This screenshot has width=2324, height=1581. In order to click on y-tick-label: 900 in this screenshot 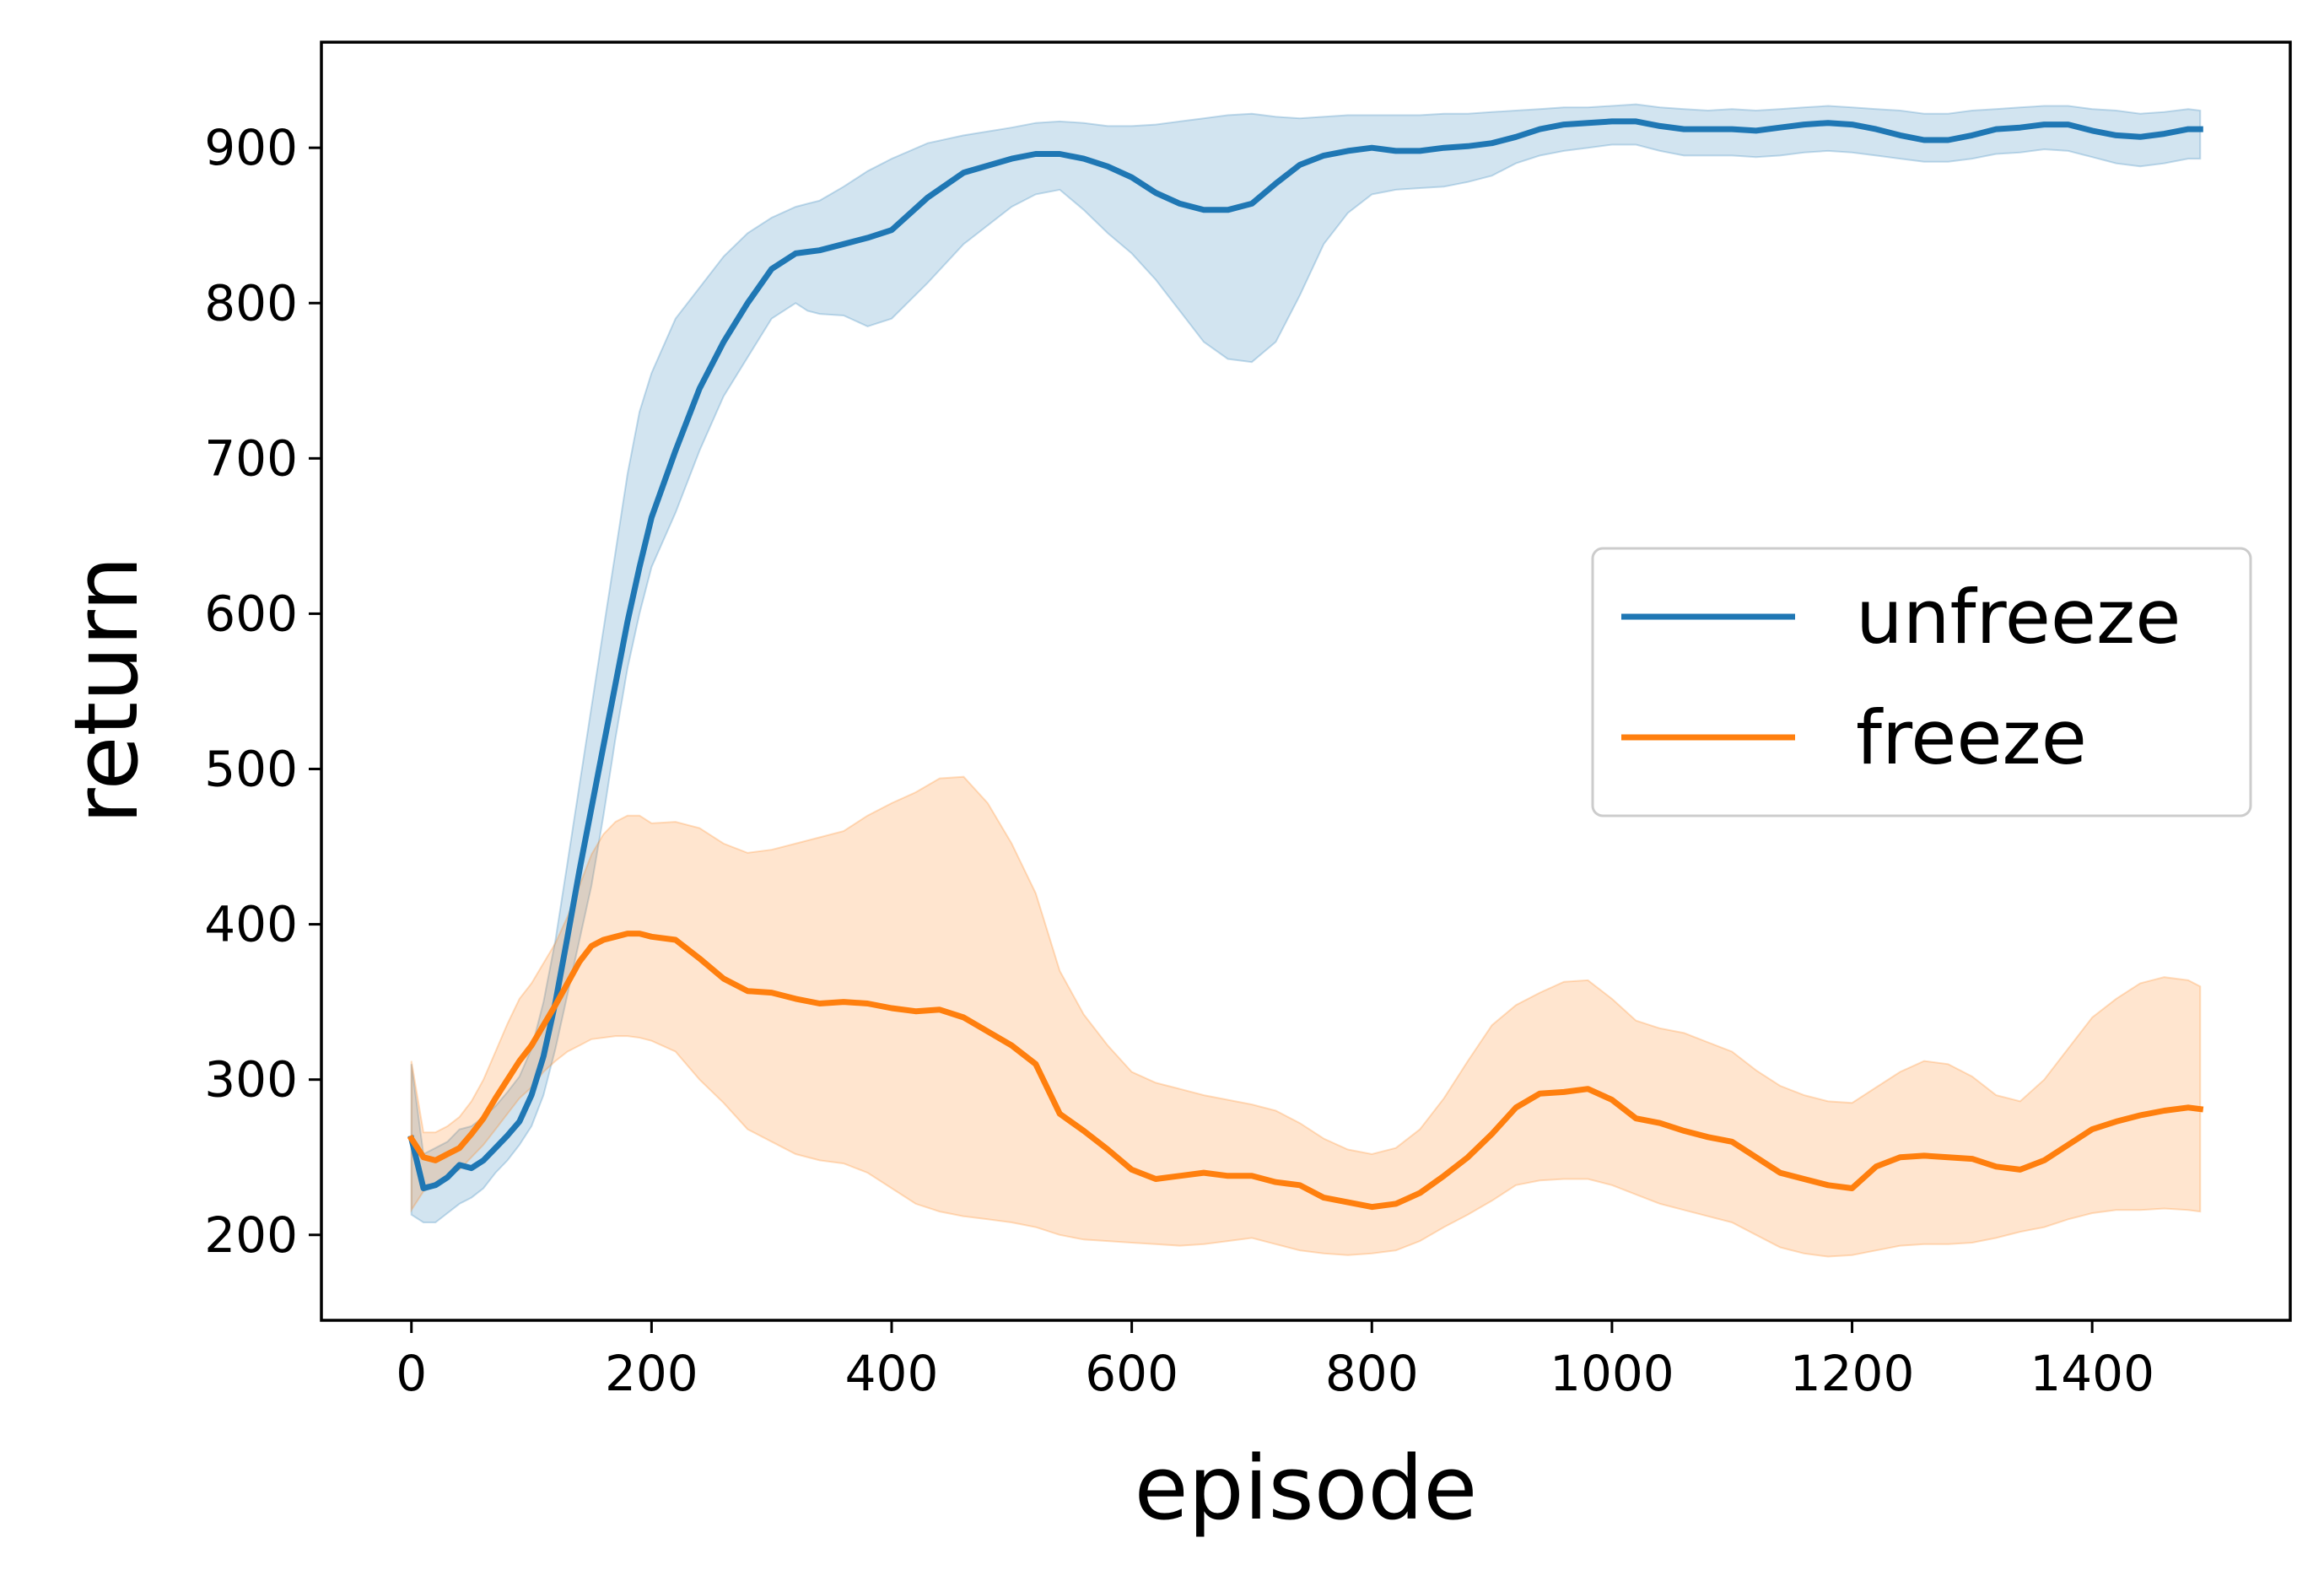, I will do `click(251, 147)`.